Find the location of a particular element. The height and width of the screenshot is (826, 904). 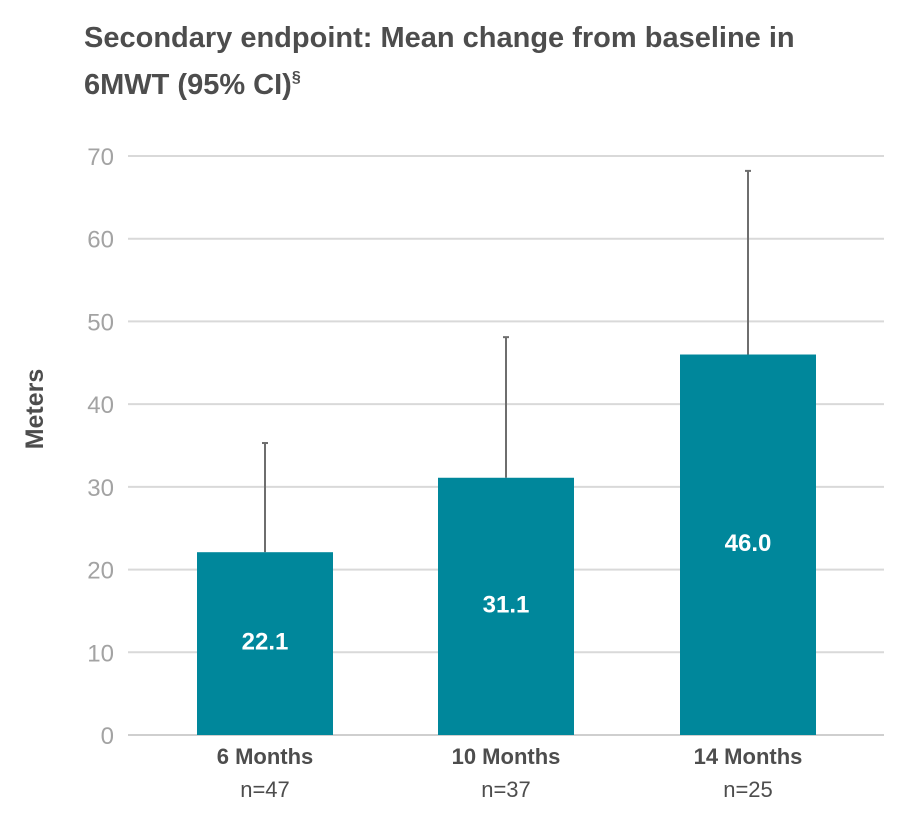

y-tick-label-50: 50 is located at coordinates (100, 322).